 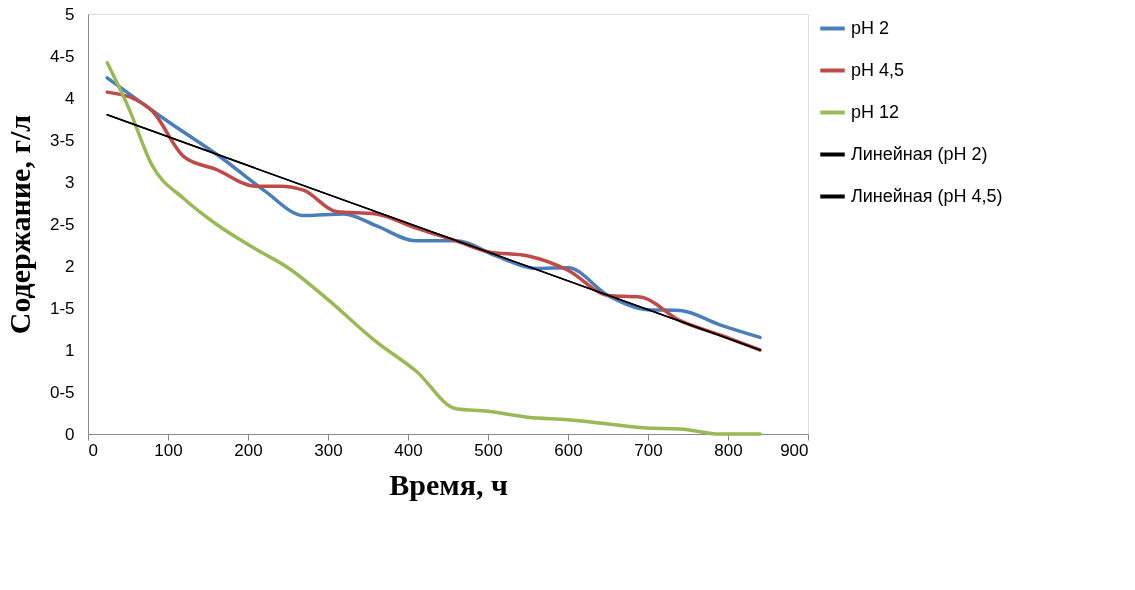 I want to click on y-tick-label: 0-5, so click(x=62, y=392).